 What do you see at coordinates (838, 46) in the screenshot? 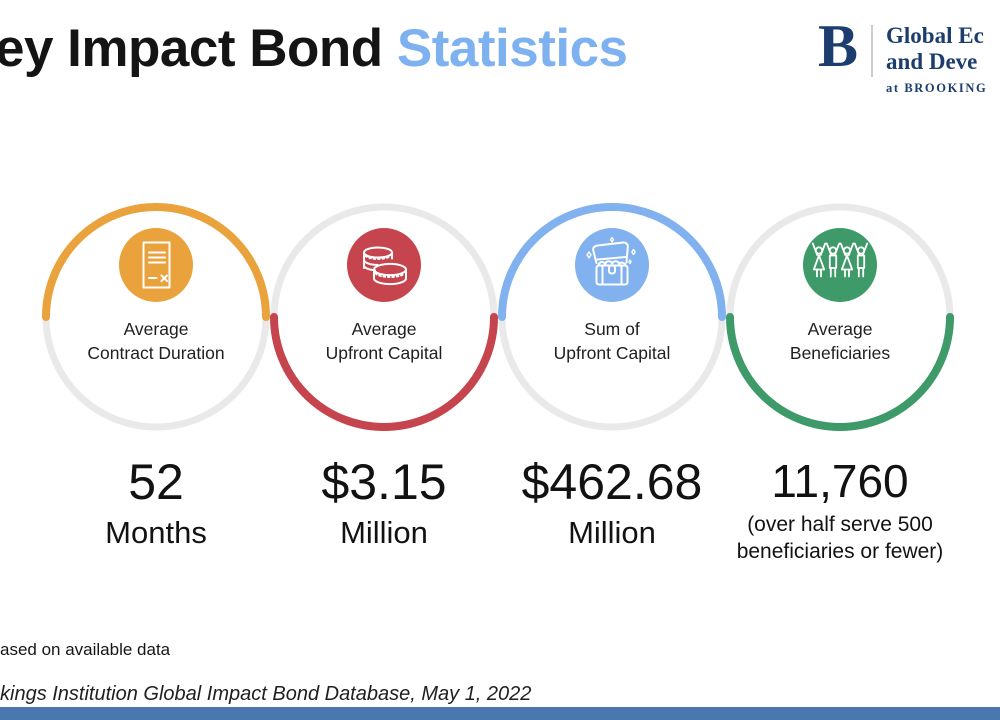
I see `brookings-b-icon: B` at bounding box center [838, 46].